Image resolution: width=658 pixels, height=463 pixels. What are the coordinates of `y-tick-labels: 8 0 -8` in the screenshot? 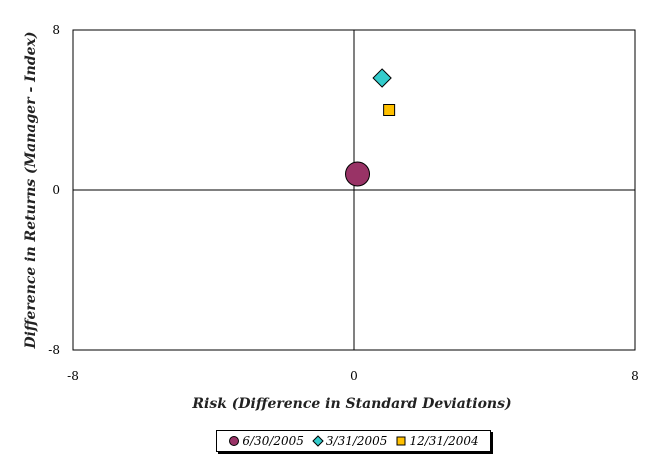 It's located at (54, 190).